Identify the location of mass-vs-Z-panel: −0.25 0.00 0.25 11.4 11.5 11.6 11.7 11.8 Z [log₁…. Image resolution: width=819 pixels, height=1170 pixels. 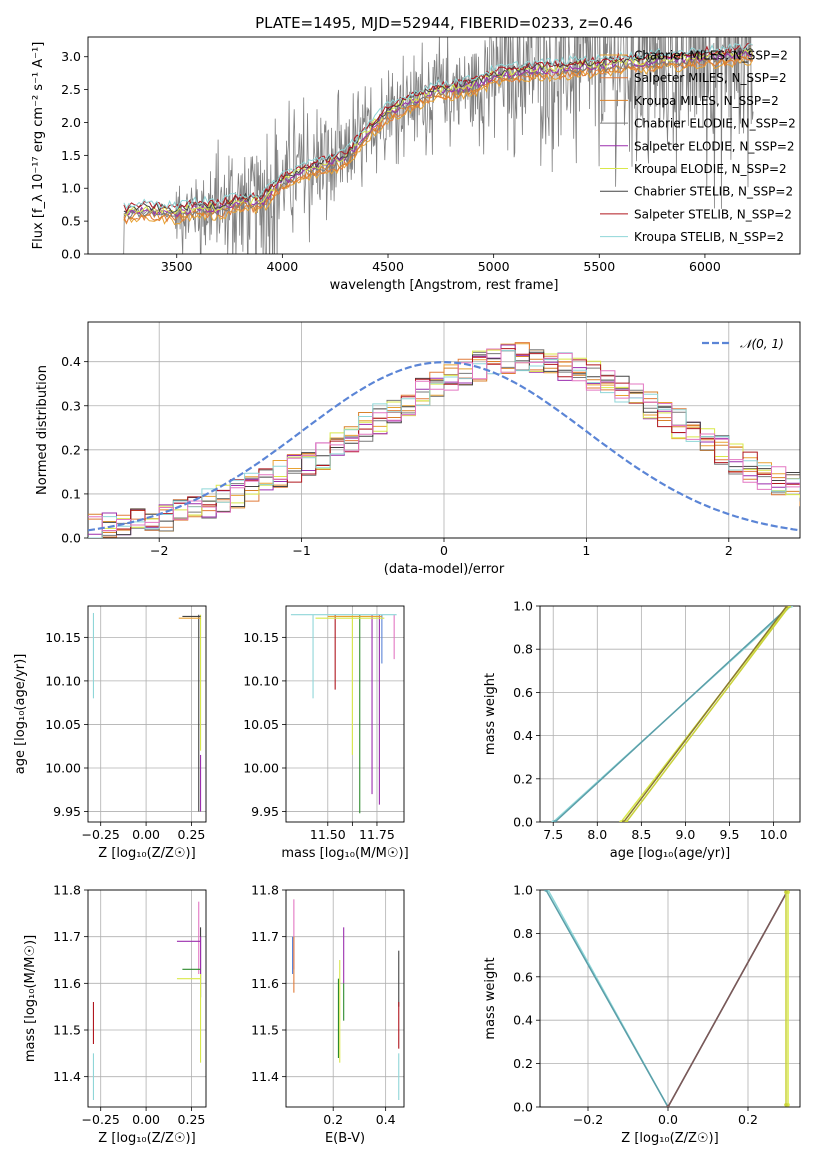
(115, 1014).